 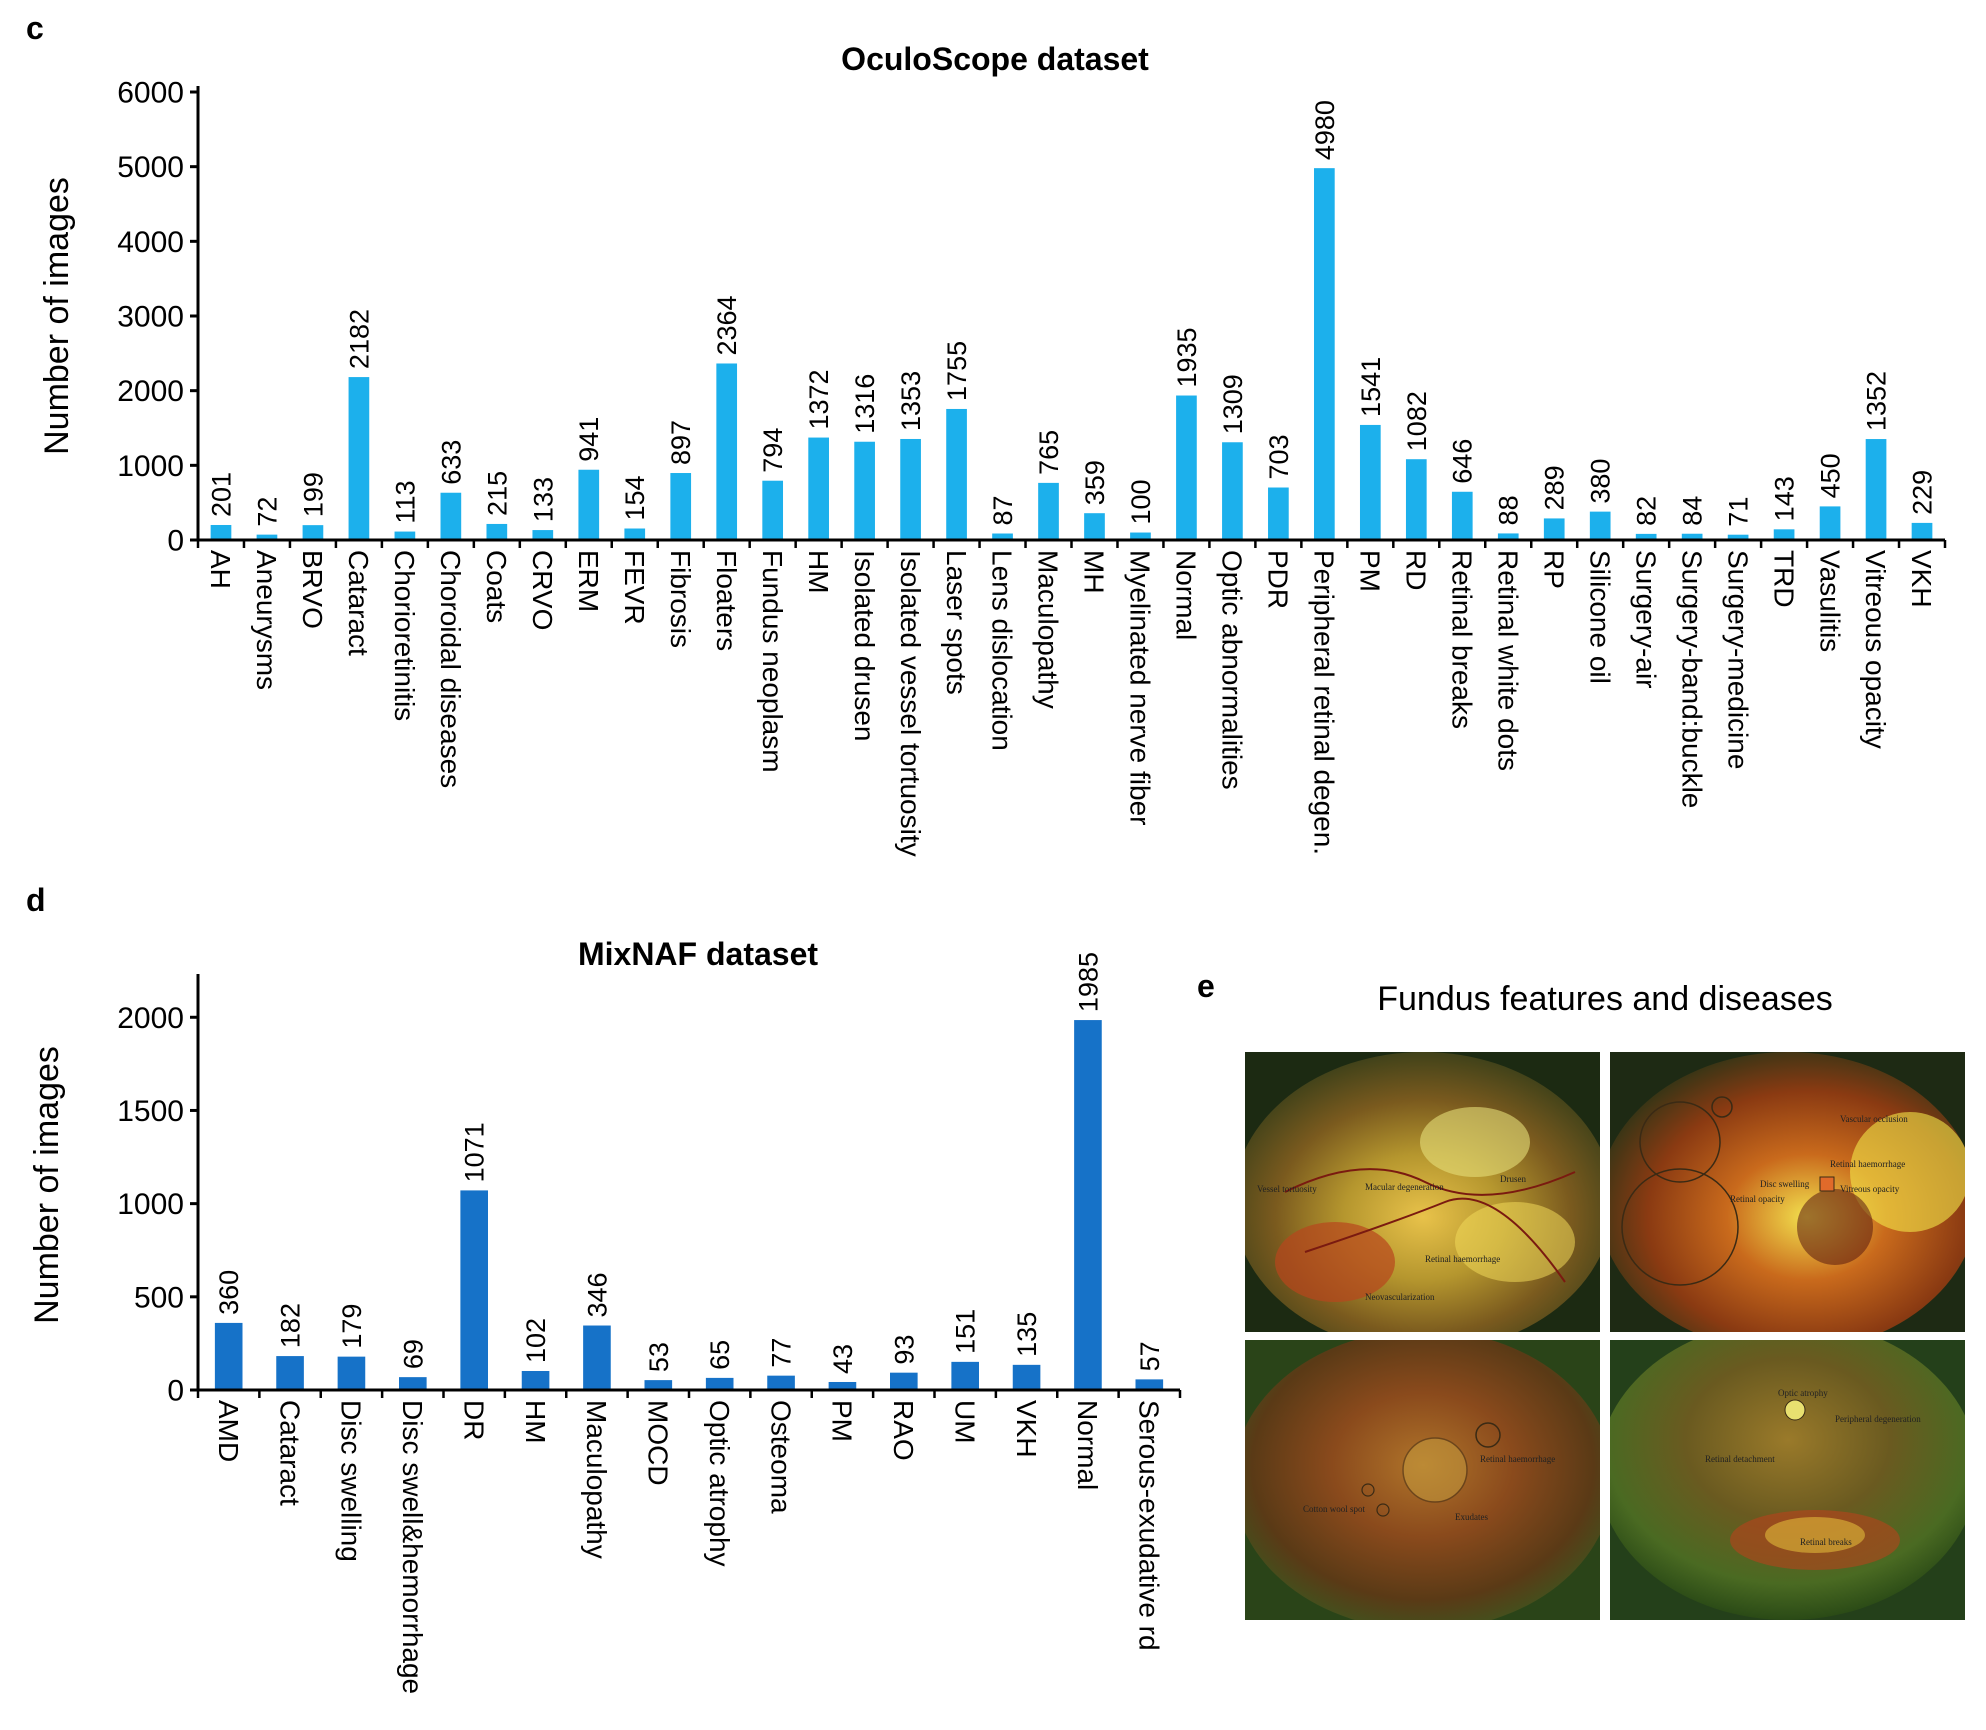 I want to click on bar-value-label: 1985, so click(x=1088, y=982).